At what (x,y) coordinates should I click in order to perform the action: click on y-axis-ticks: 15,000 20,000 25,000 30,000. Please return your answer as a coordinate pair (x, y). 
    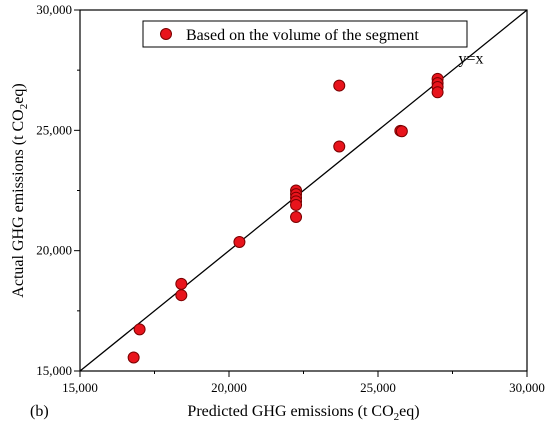
    Looking at the image, I should click on (58, 190).